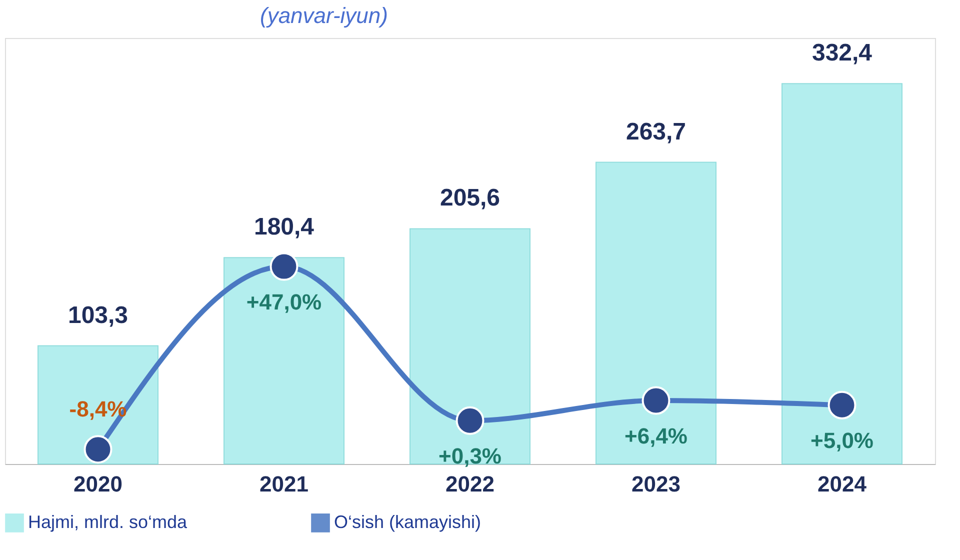 This screenshot has height=560, width=960. Describe the element at coordinates (324, 15) in the screenshot. I see `chart-title: (yanvar-iyun)` at that location.